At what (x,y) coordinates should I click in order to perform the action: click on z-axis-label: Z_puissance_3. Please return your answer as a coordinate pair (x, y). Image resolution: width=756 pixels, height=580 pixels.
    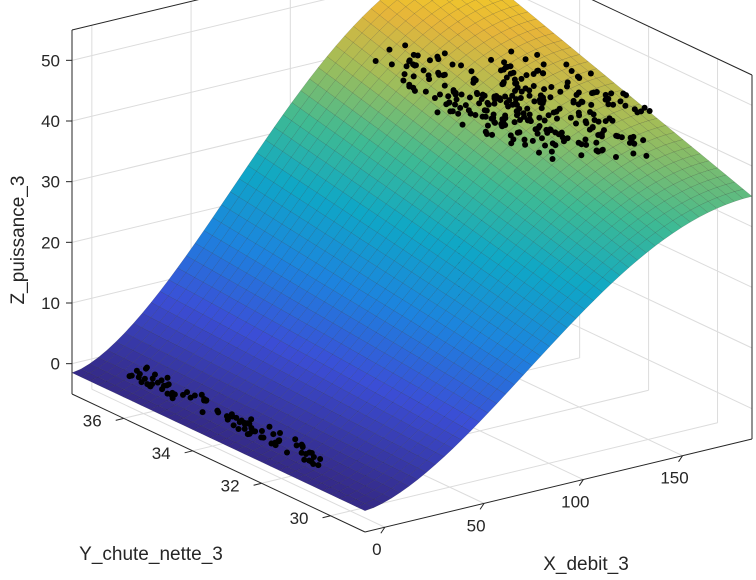
    Looking at the image, I should click on (18, 240).